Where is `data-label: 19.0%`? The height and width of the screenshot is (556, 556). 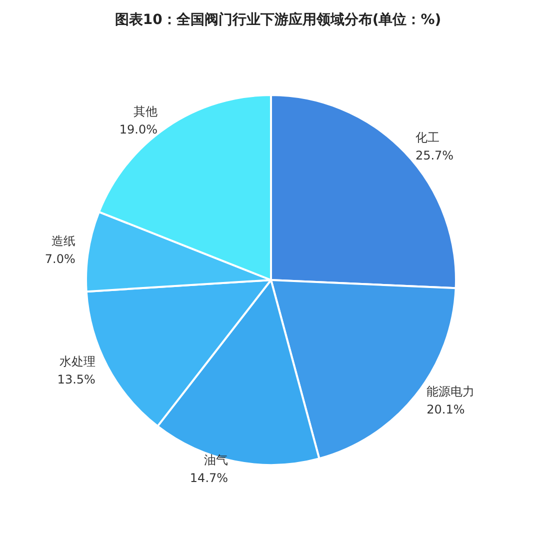
data-label: 19.0% is located at coordinates (138, 129).